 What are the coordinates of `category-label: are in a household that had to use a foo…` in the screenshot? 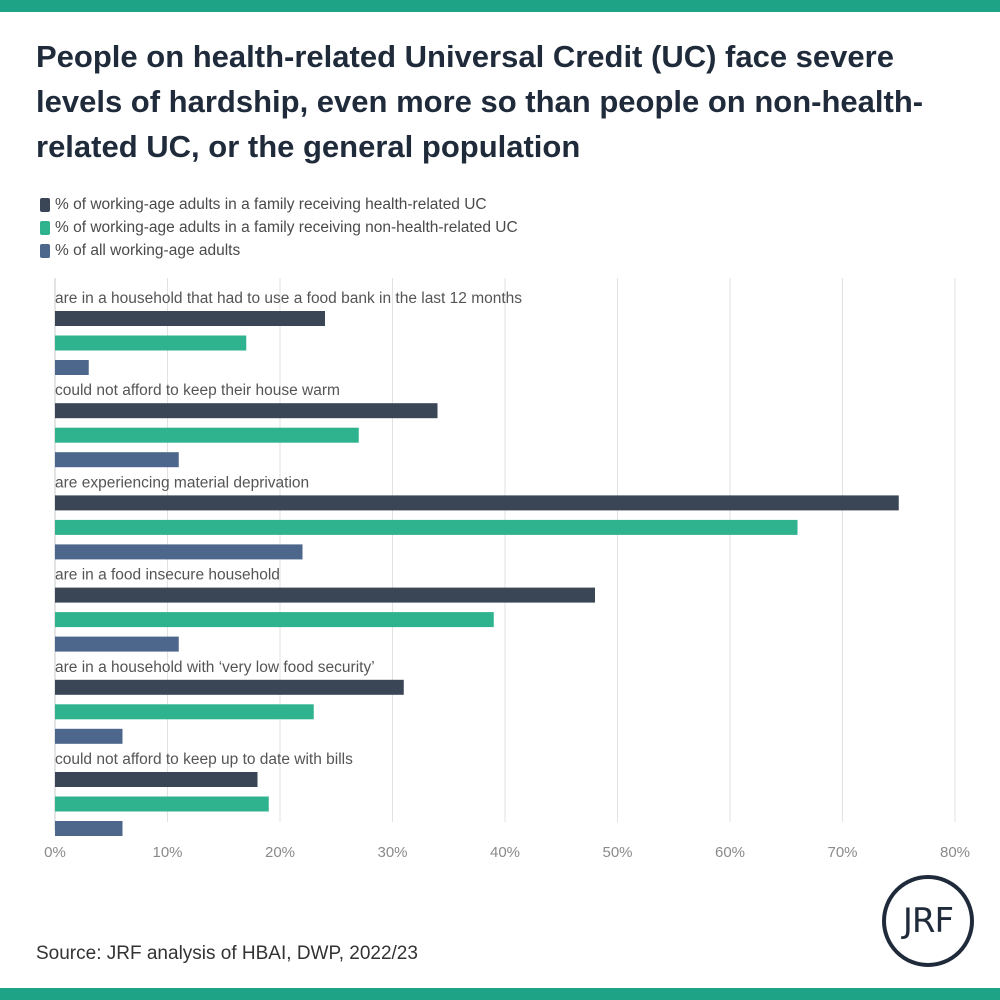 It's located at (288, 298).